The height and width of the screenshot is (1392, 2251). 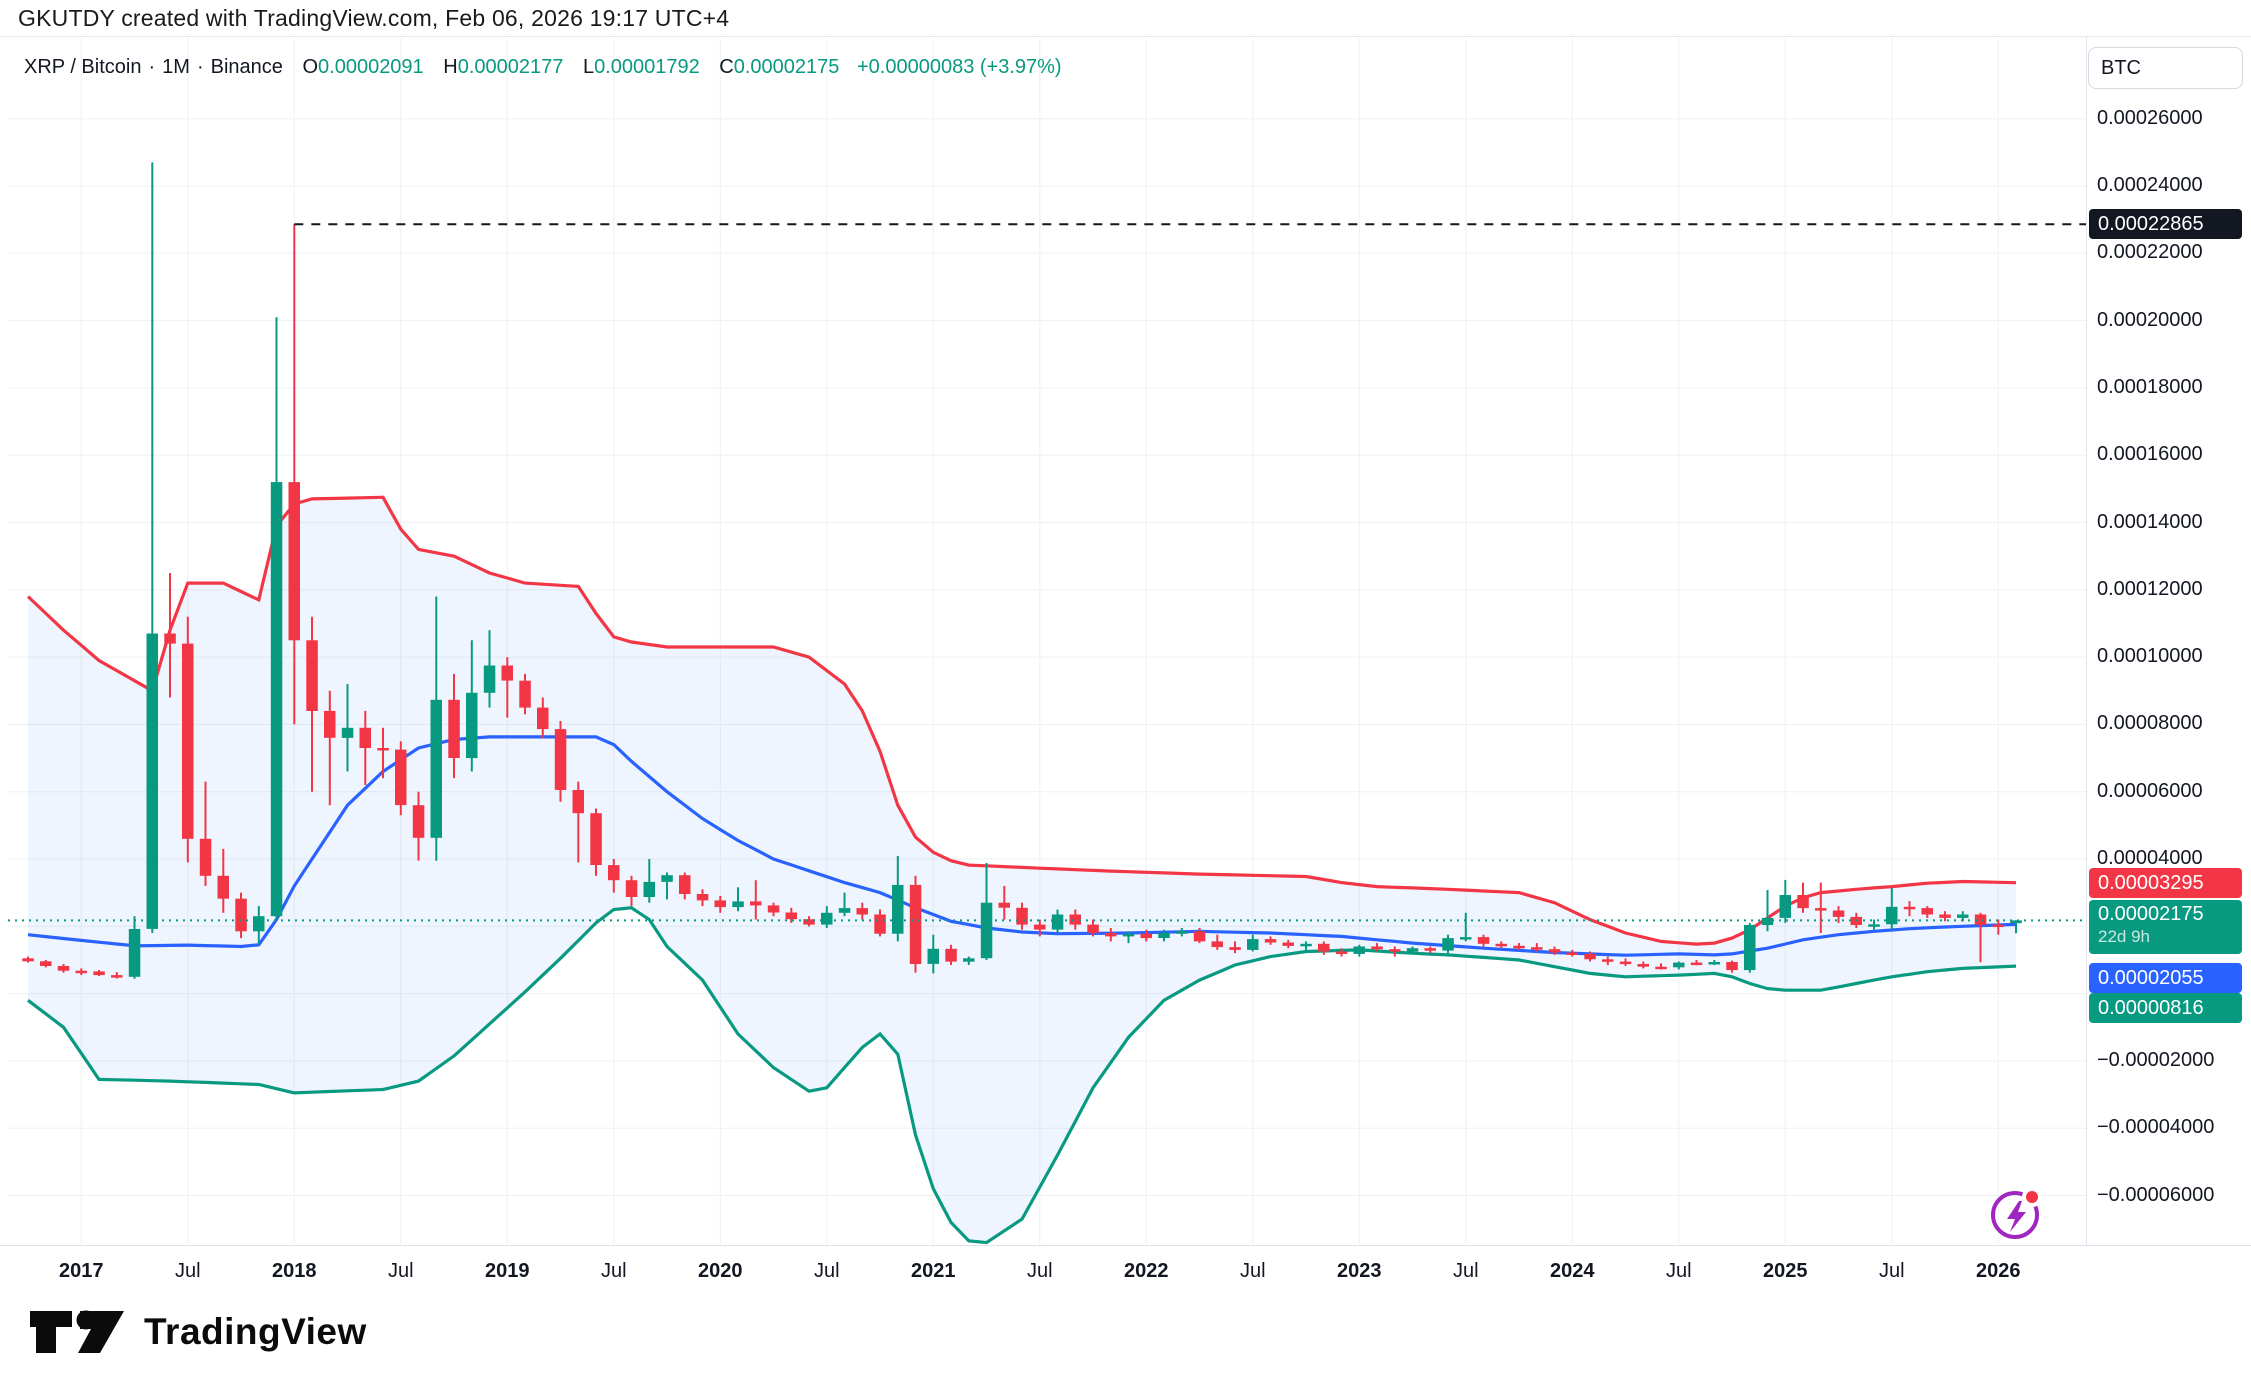 What do you see at coordinates (2016, 1214) in the screenshot?
I see `flash-icon` at bounding box center [2016, 1214].